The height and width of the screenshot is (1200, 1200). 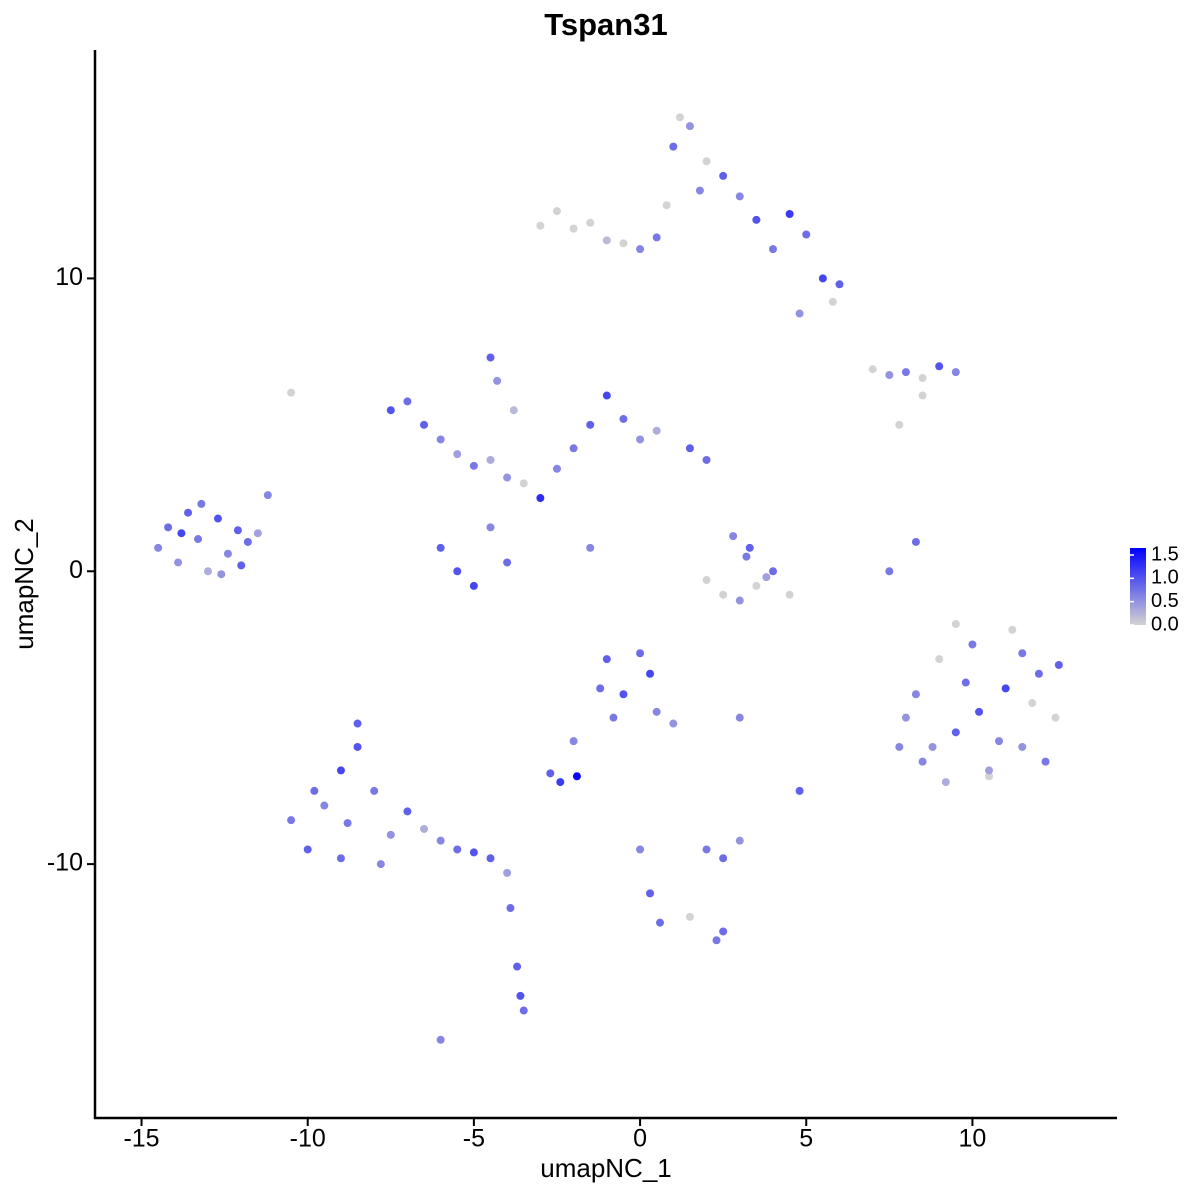 What do you see at coordinates (76, 570) in the screenshot?
I see `y-tick-label: 0` at bounding box center [76, 570].